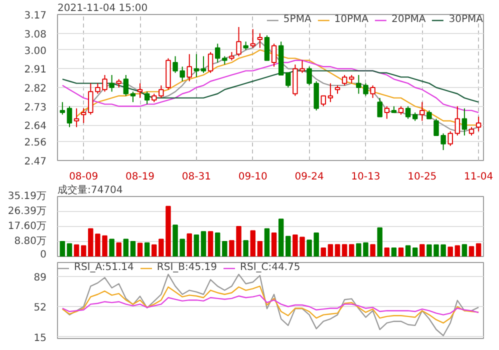 The height and width of the screenshot is (350, 499). I want to click on y-tick-label: 2.64, so click(35, 126).